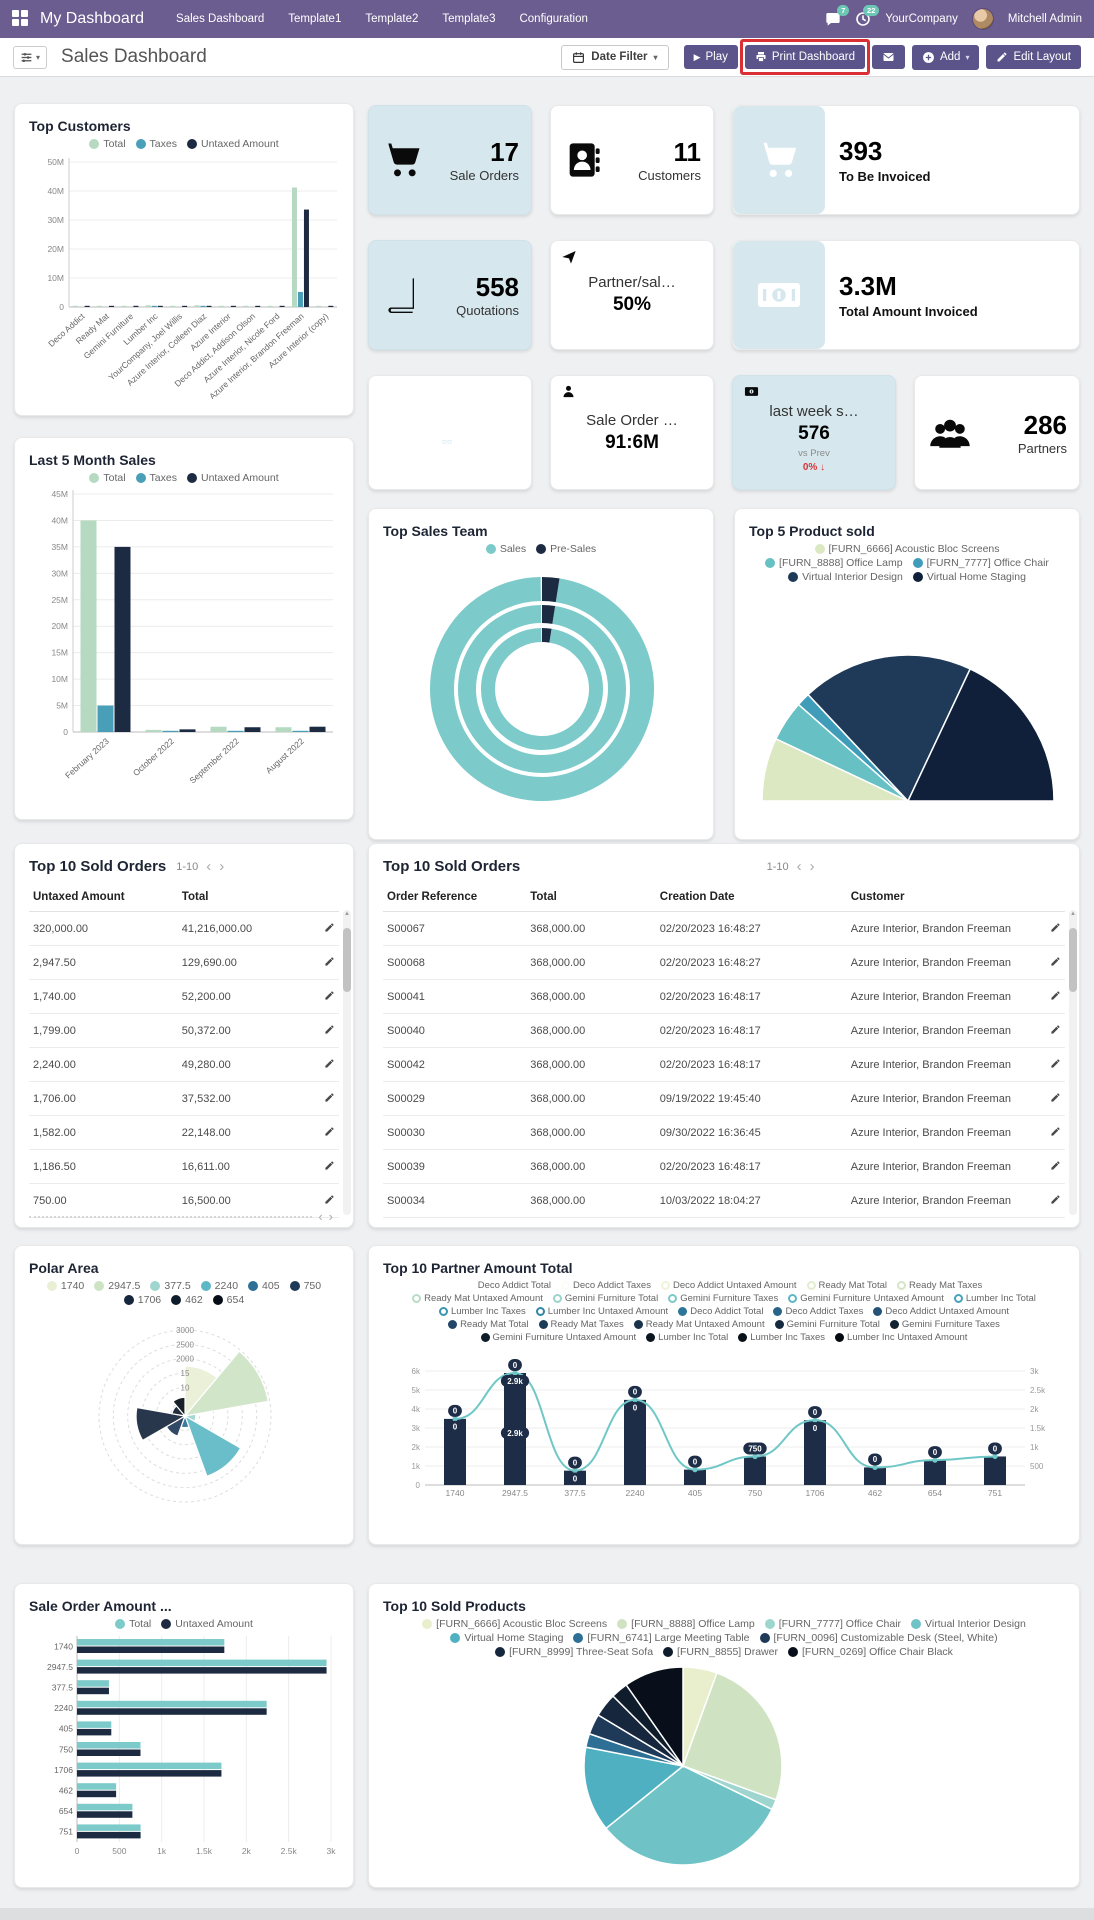 This screenshot has width=1094, height=1920. I want to click on column-header: Order Reference, so click(455, 897).